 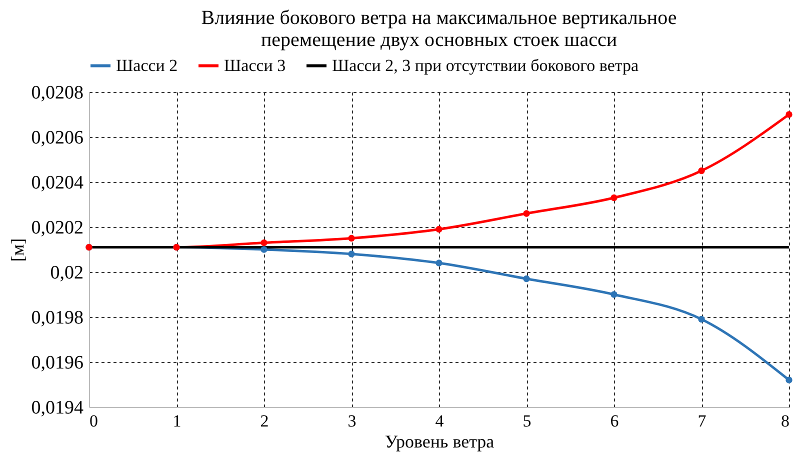 I want to click on y-tick-label: 0,0202, so click(x=57, y=228).